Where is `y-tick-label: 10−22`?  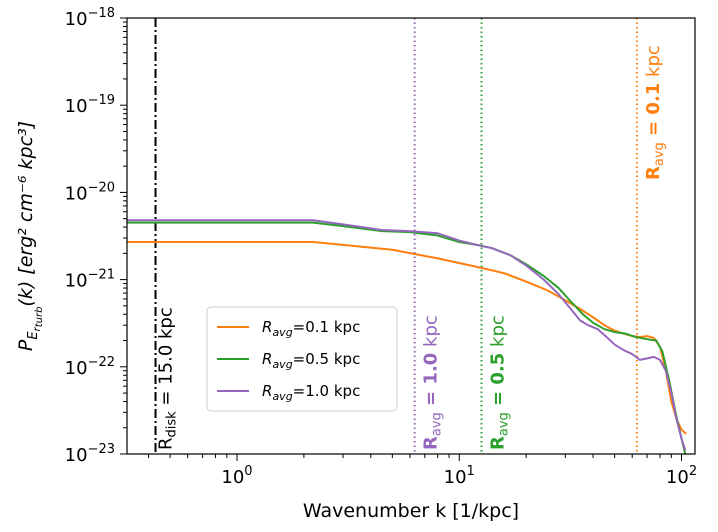
y-tick-label: 10−22 is located at coordinates (90, 367).